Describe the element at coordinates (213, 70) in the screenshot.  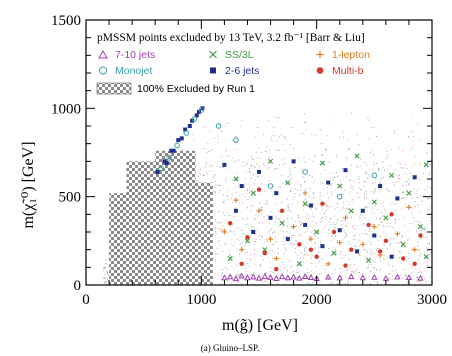
I see `legend-marker` at that location.